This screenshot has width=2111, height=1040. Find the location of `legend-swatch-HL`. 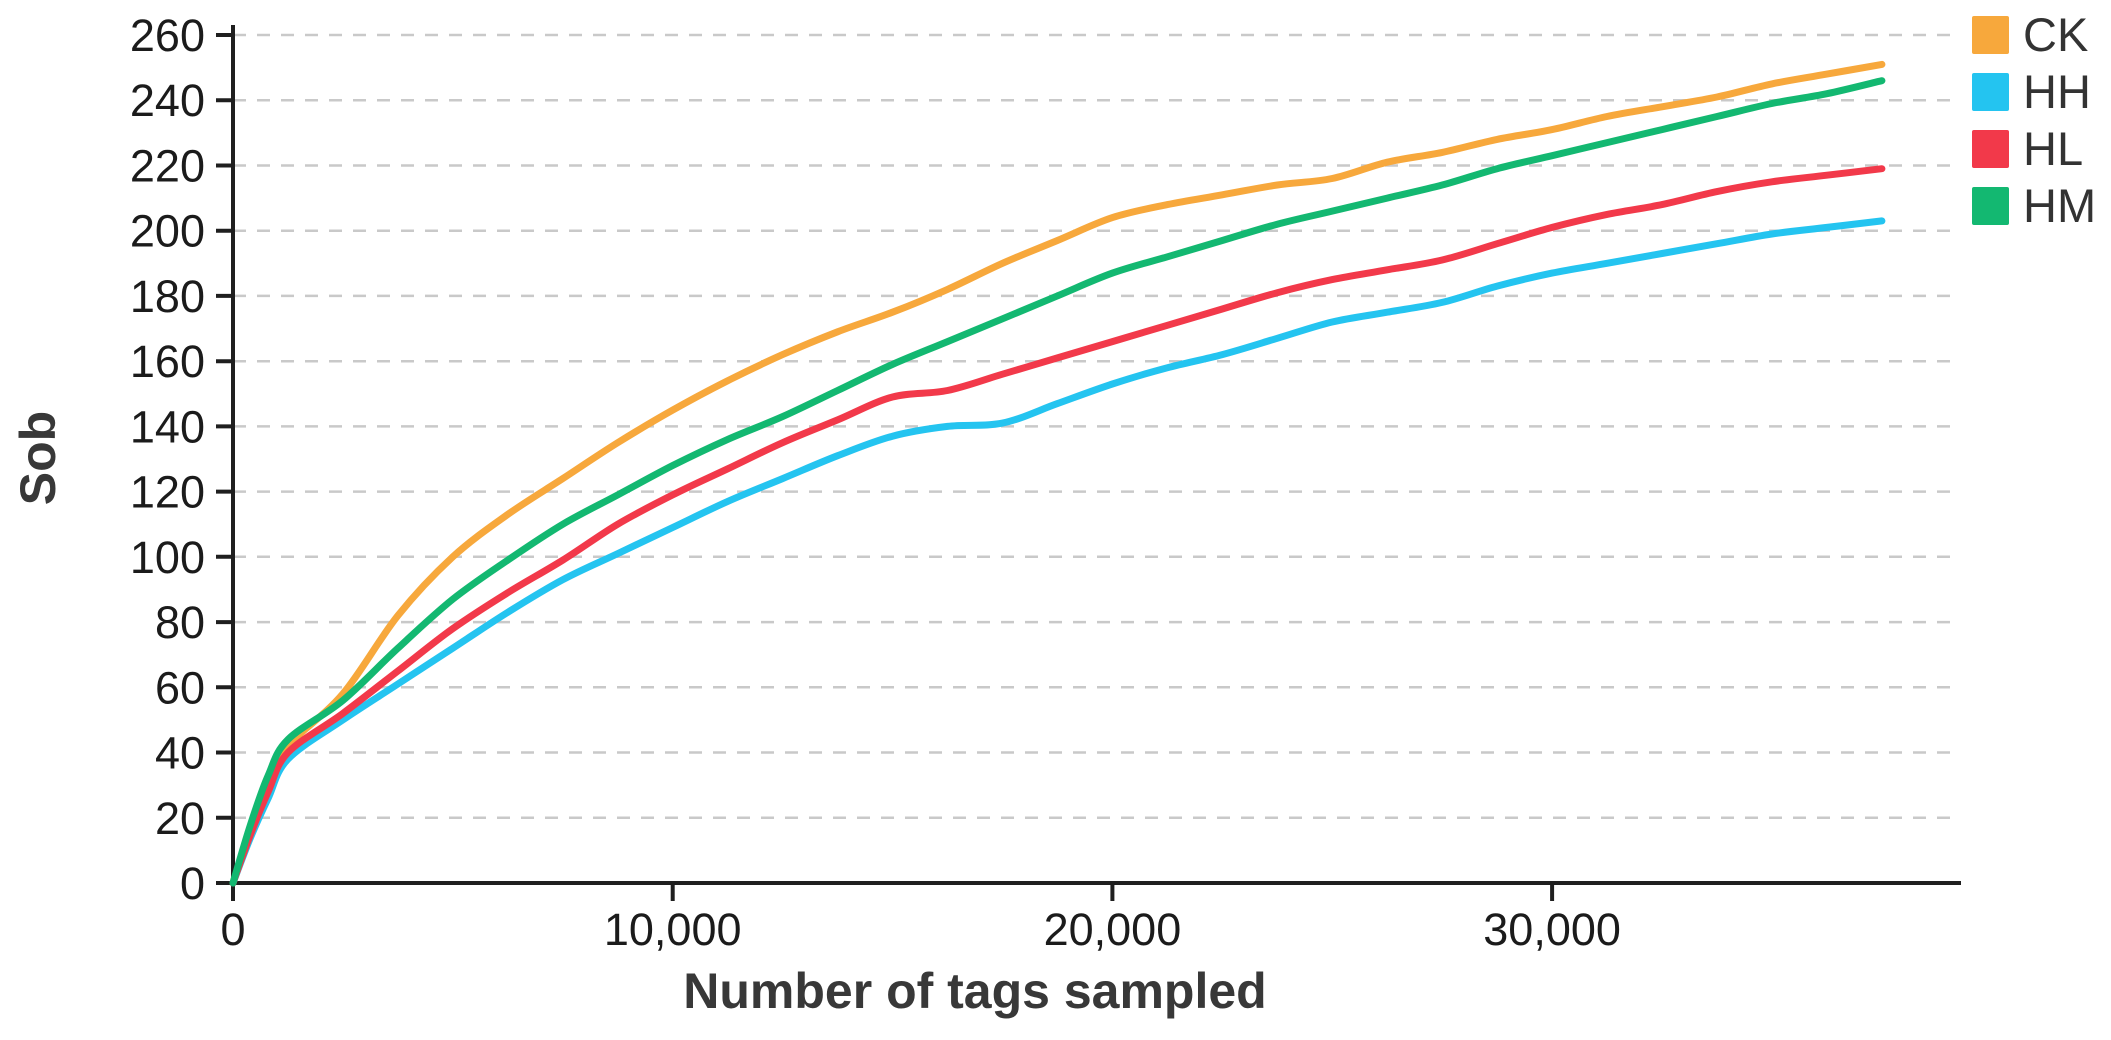

legend-swatch-HL is located at coordinates (1990, 149).